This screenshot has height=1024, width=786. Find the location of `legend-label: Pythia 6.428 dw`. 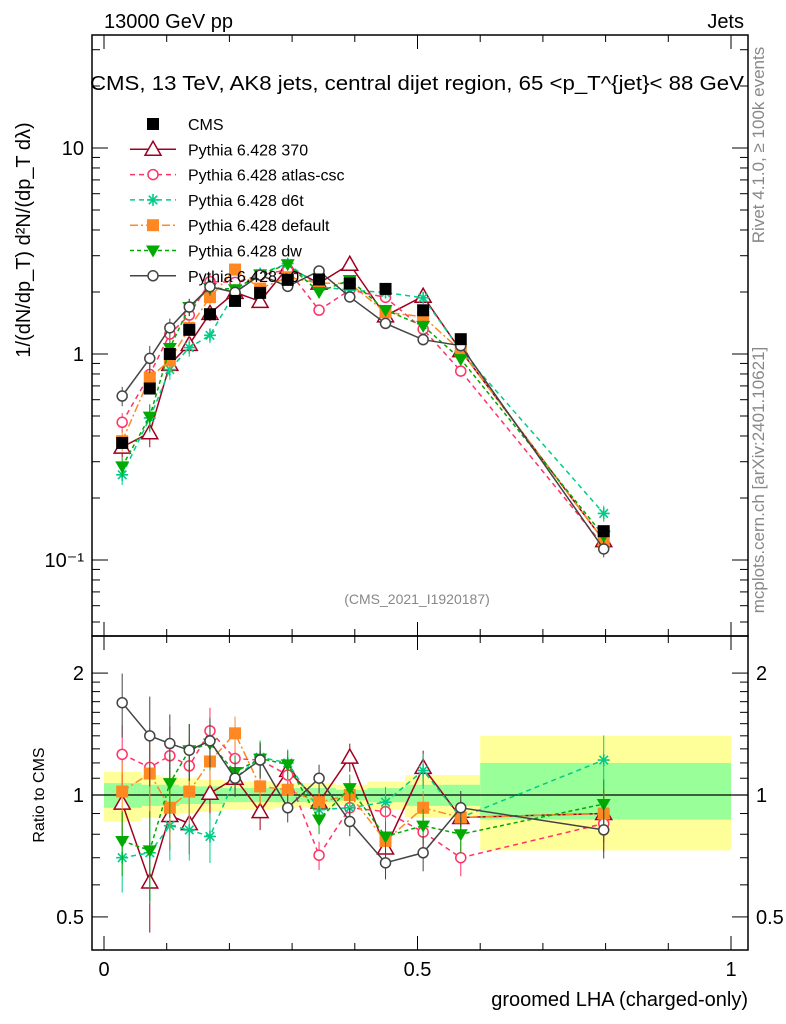

legend-label: Pythia 6.428 dw is located at coordinates (245, 252).